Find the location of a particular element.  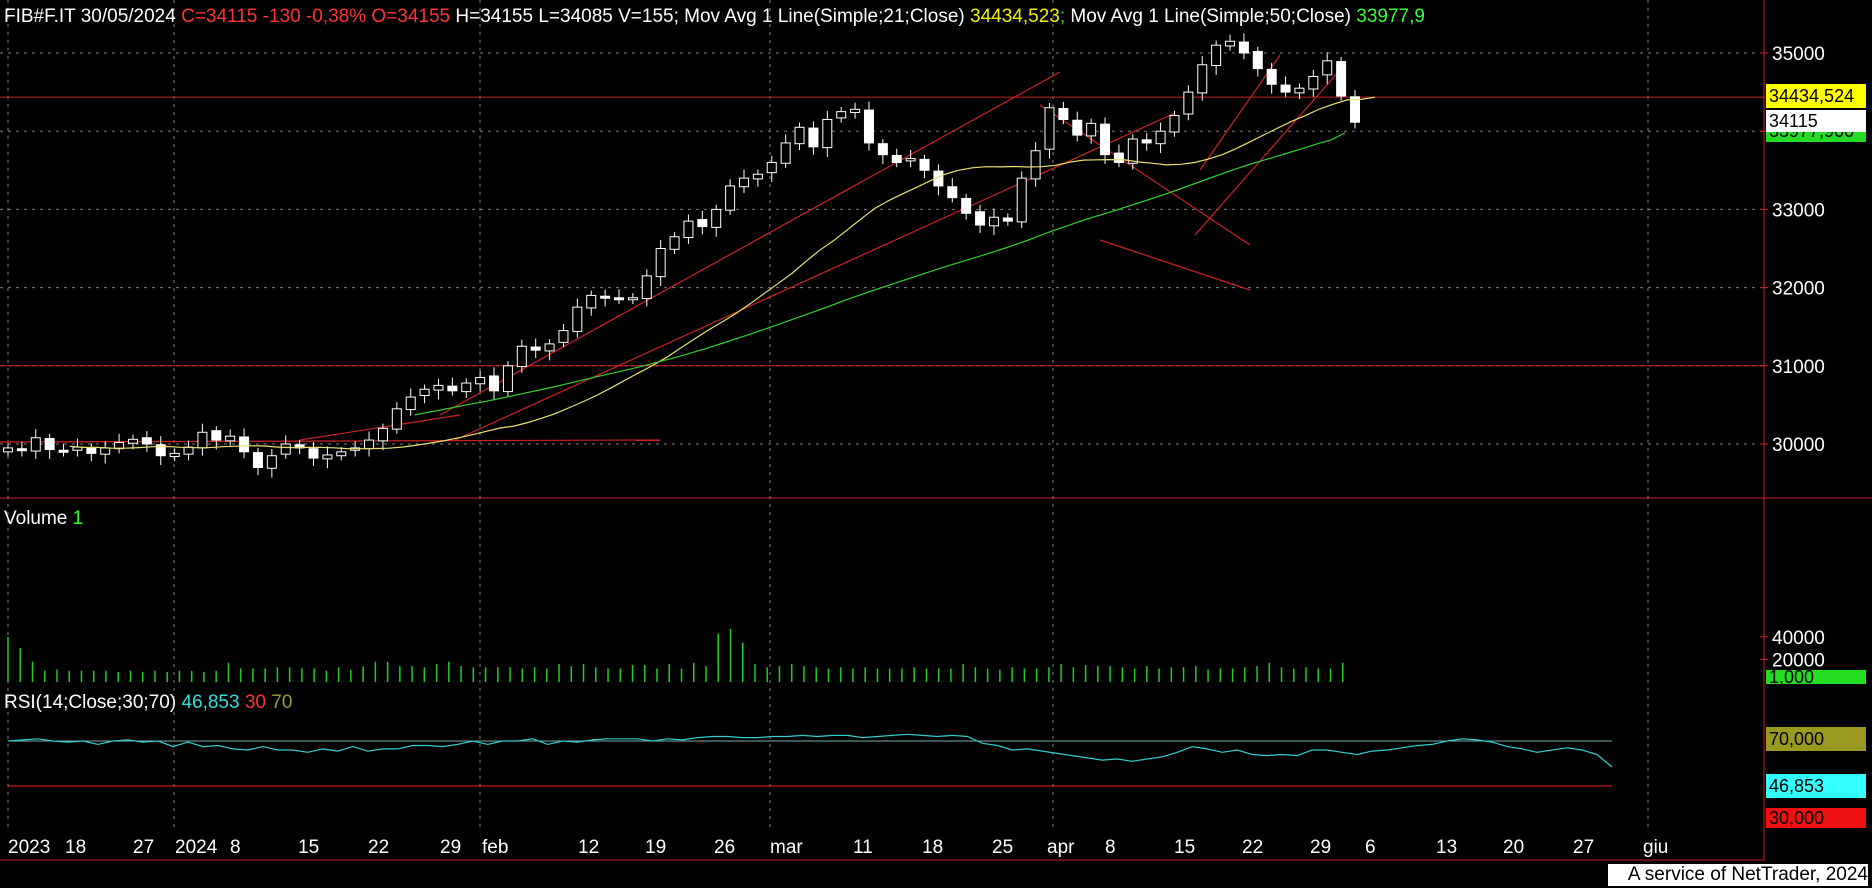

x-tick-label: 15 is located at coordinates (1184, 847).